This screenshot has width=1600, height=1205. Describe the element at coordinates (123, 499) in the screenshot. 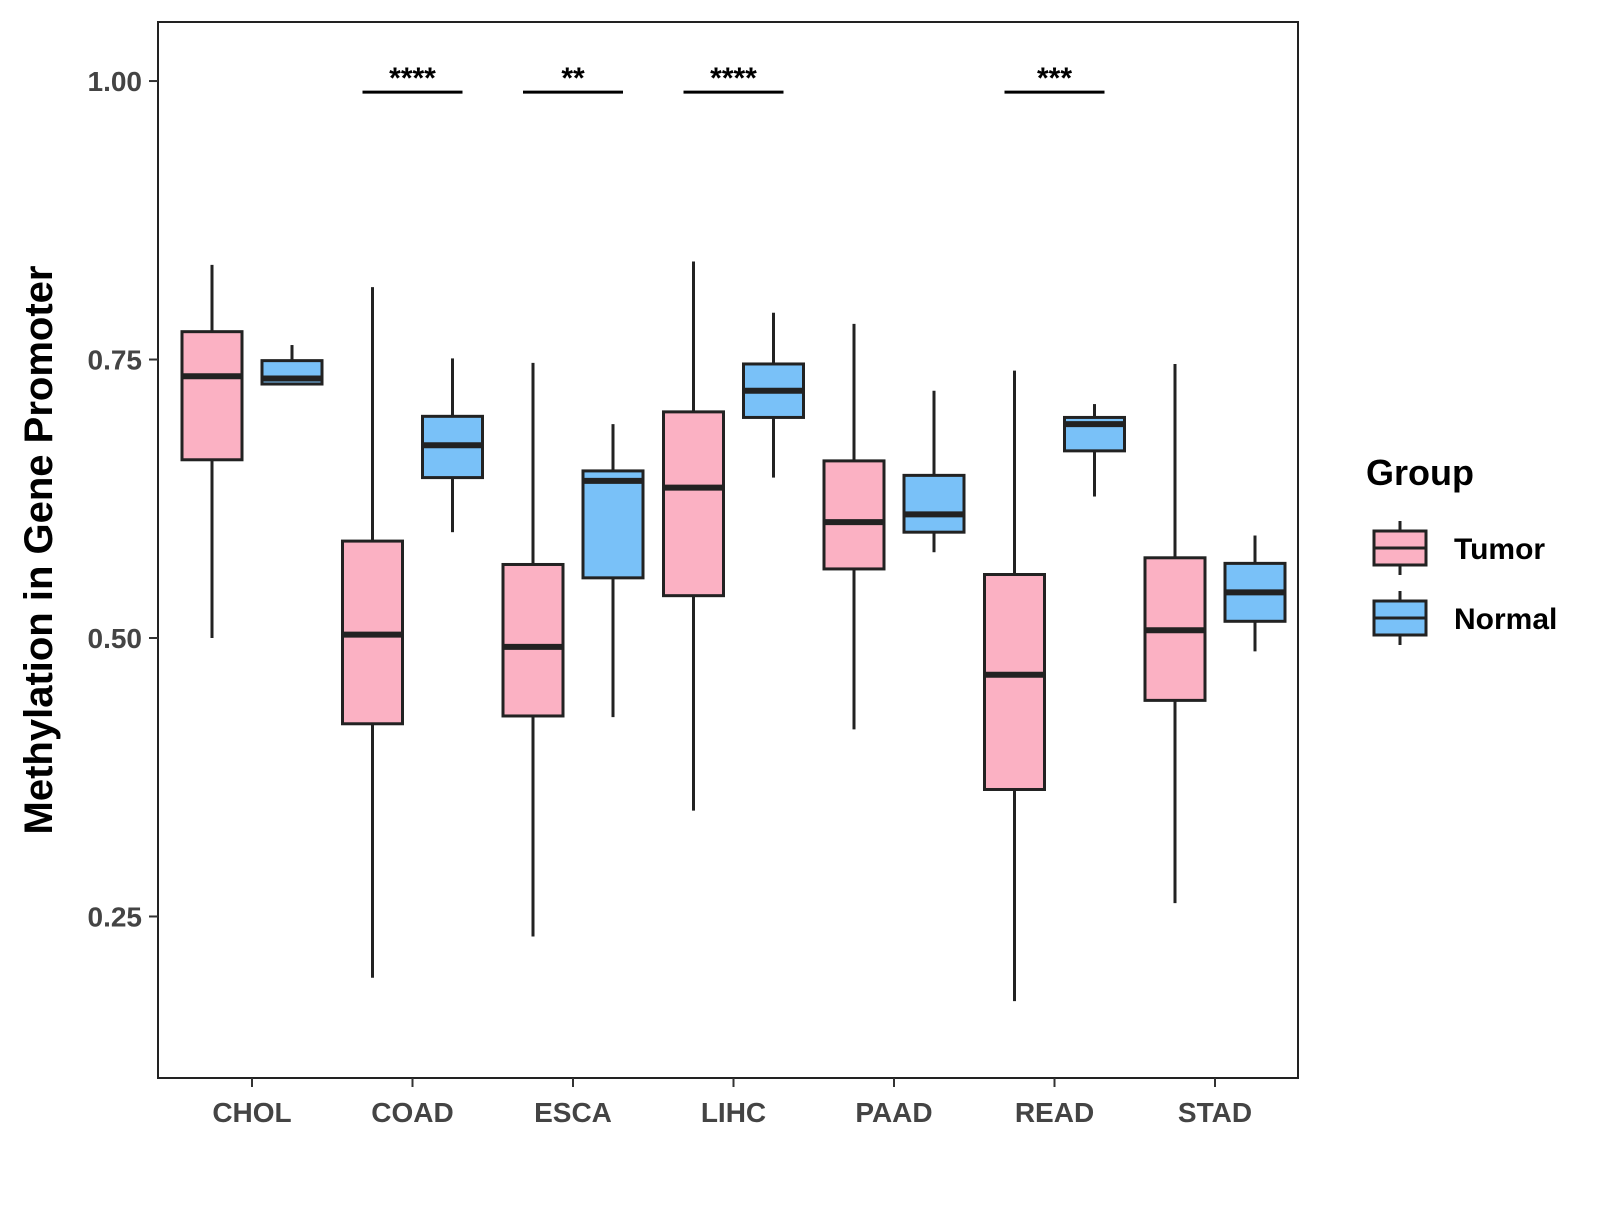

I see `y-axis: 0.25 0.50 0.75 1.00` at that location.